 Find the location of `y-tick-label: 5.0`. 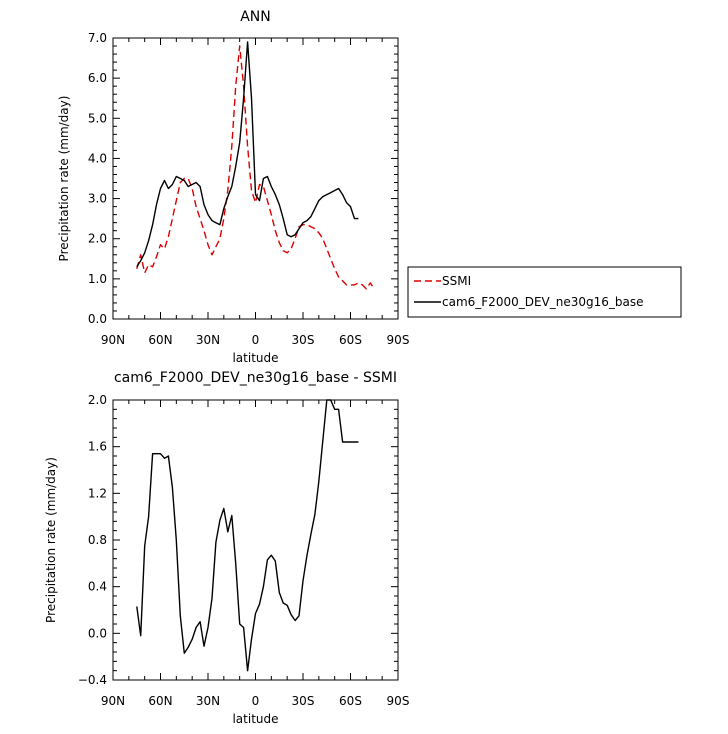

y-tick-label: 5.0 is located at coordinates (97, 118).